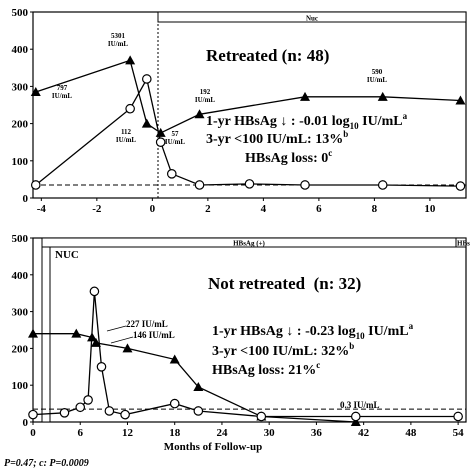 This screenshot has height=474, width=474. I want to click on bottom-x-axis-label: Months of Follow-up, so click(213, 447).